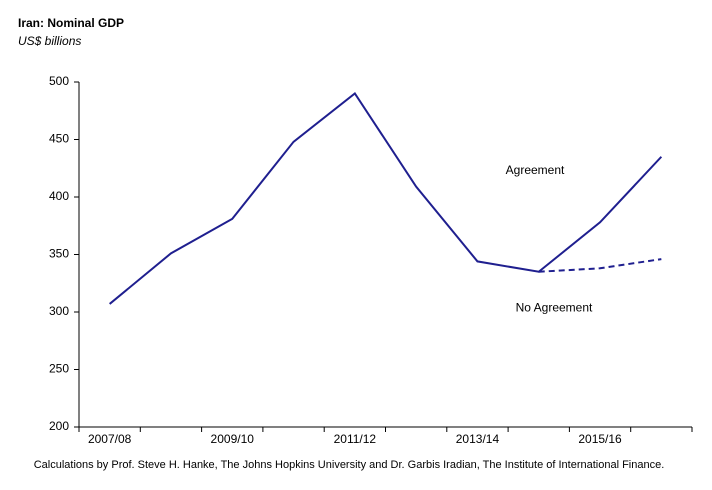 The width and height of the screenshot is (712, 490). I want to click on x-tick-label: 2007/08, so click(110, 439).